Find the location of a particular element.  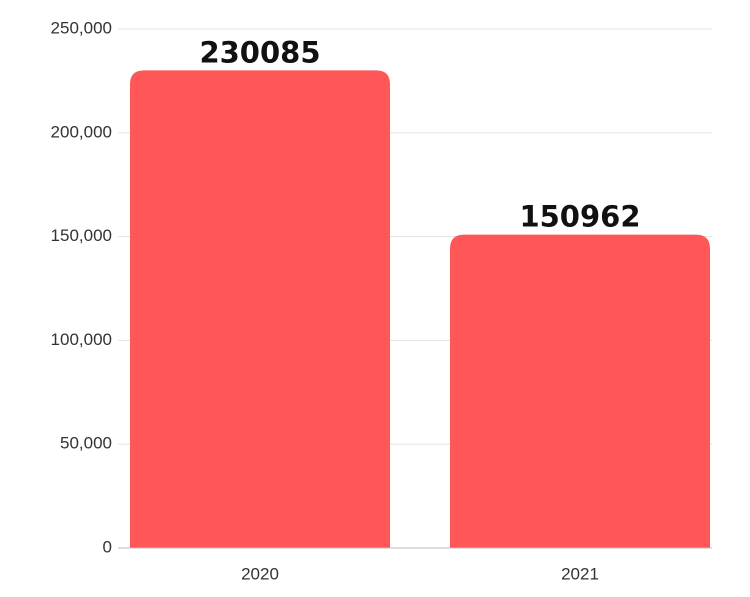

y-tick-label: 250,000 is located at coordinates (81, 27).